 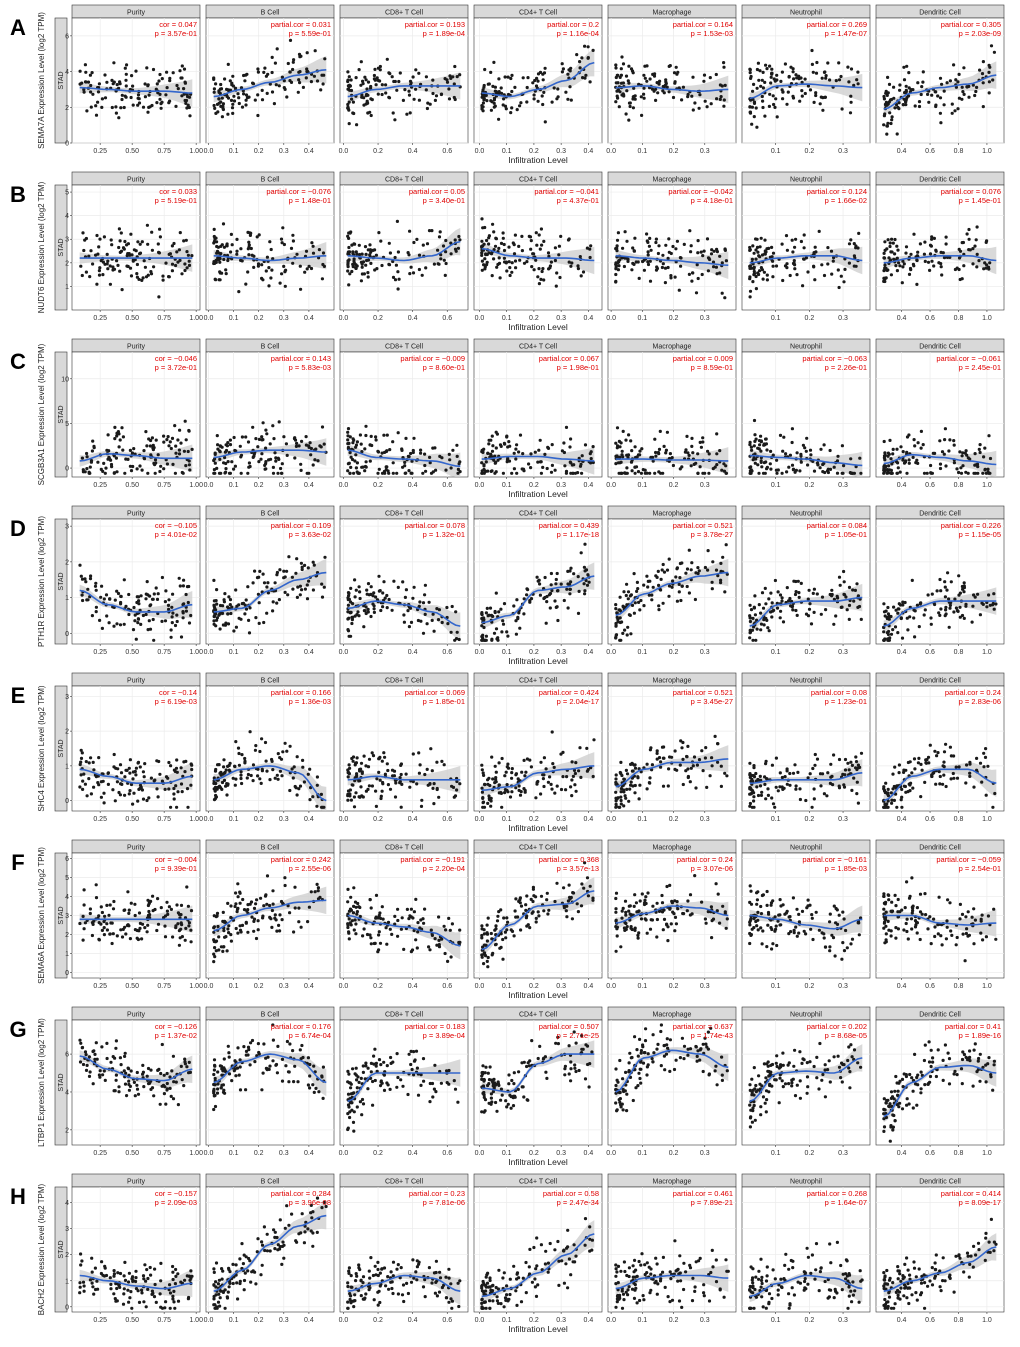 What do you see at coordinates (611, 652) in the screenshot?
I see `x-tick-label: 0.0` at bounding box center [611, 652].